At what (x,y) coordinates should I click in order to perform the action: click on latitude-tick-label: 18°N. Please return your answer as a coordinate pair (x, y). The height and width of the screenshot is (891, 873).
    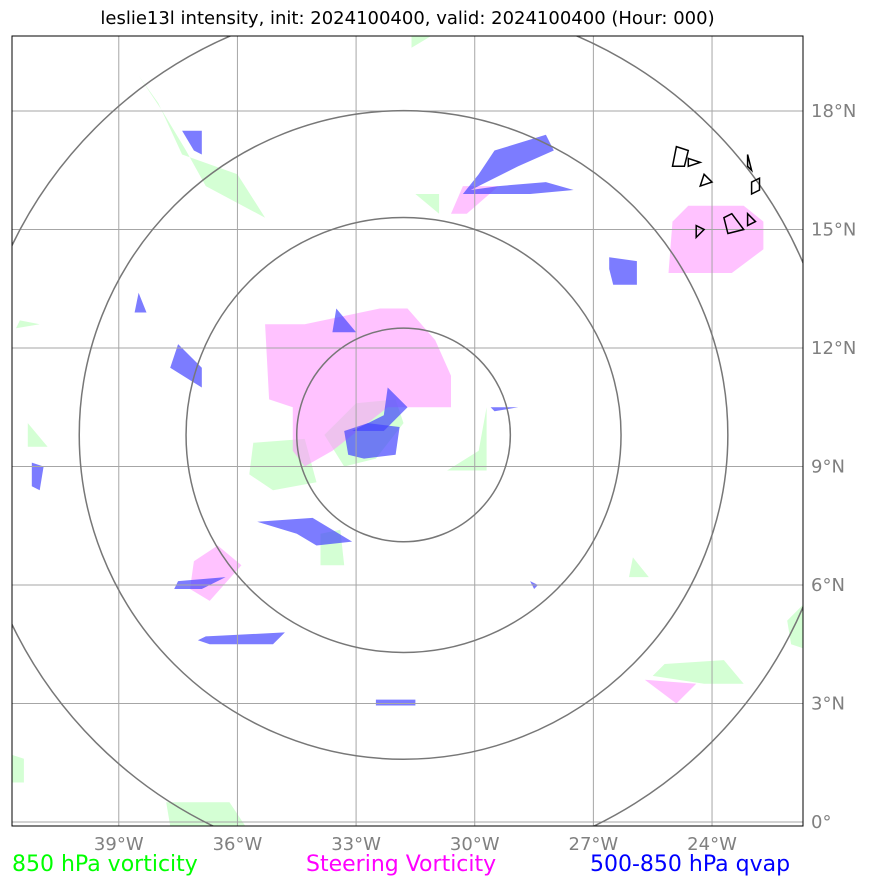
    Looking at the image, I should click on (833, 111).